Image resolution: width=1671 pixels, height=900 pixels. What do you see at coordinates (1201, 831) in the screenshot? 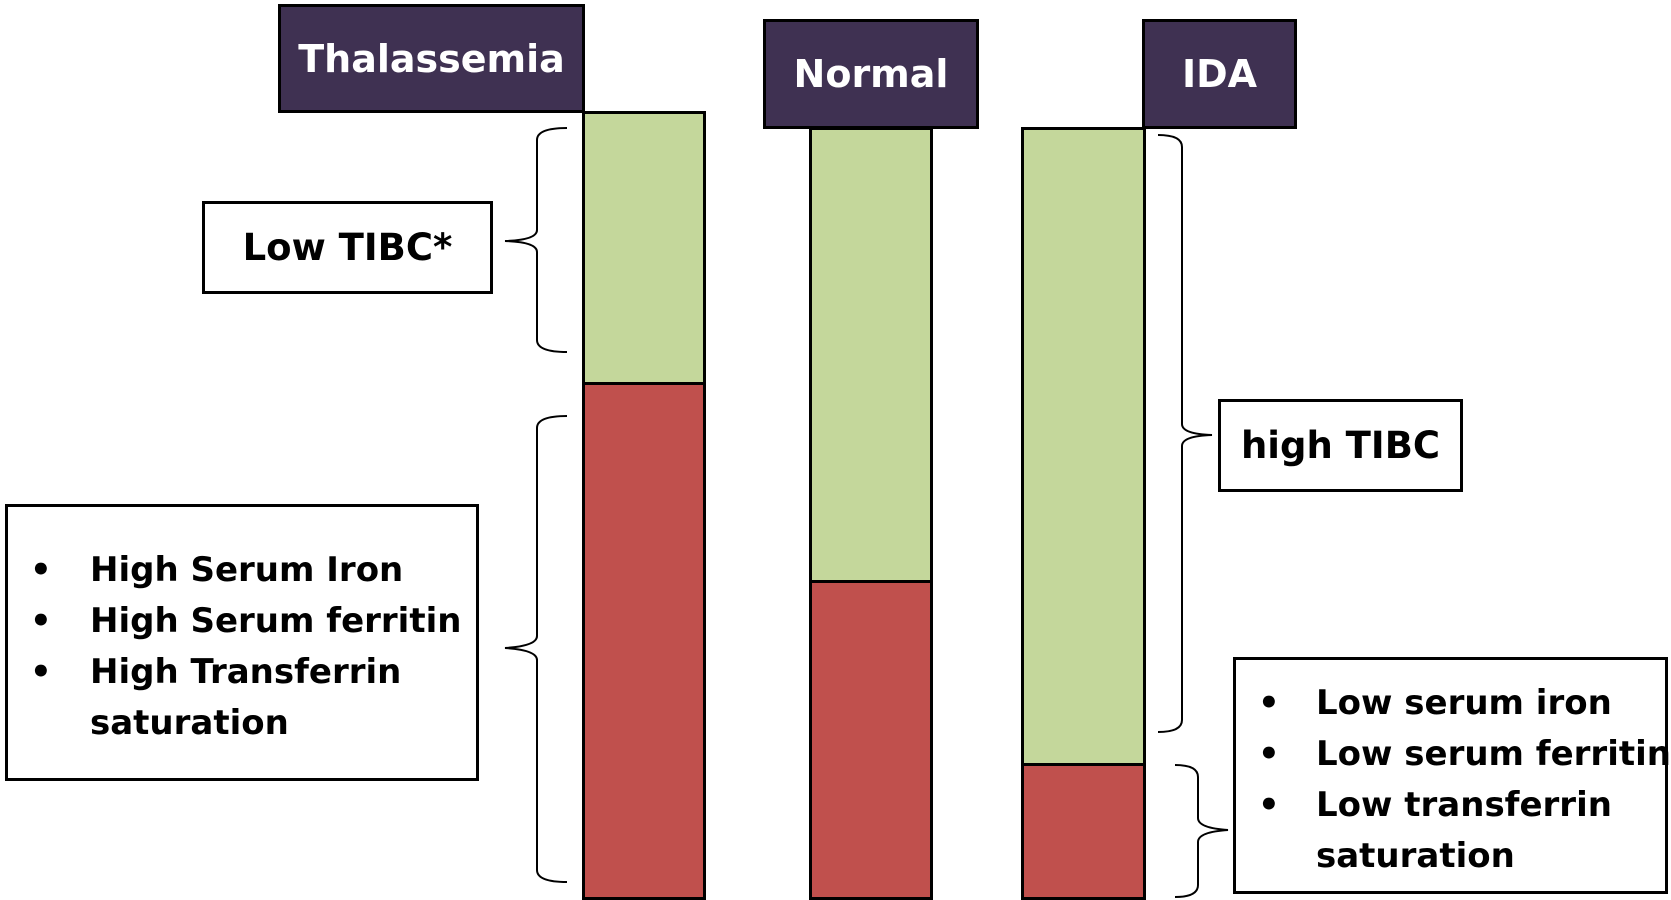
I see `ida-iron-brace` at bounding box center [1201, 831].